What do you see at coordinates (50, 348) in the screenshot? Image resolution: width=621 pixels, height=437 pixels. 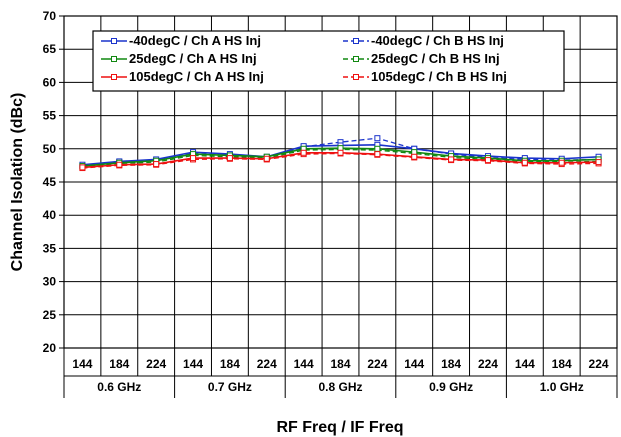 I see `y-tick-label: 20` at bounding box center [50, 348].